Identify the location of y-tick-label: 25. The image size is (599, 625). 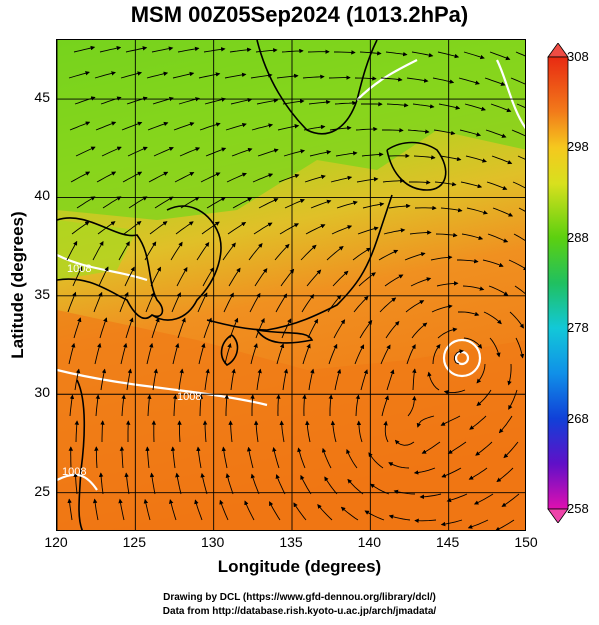
(42, 490).